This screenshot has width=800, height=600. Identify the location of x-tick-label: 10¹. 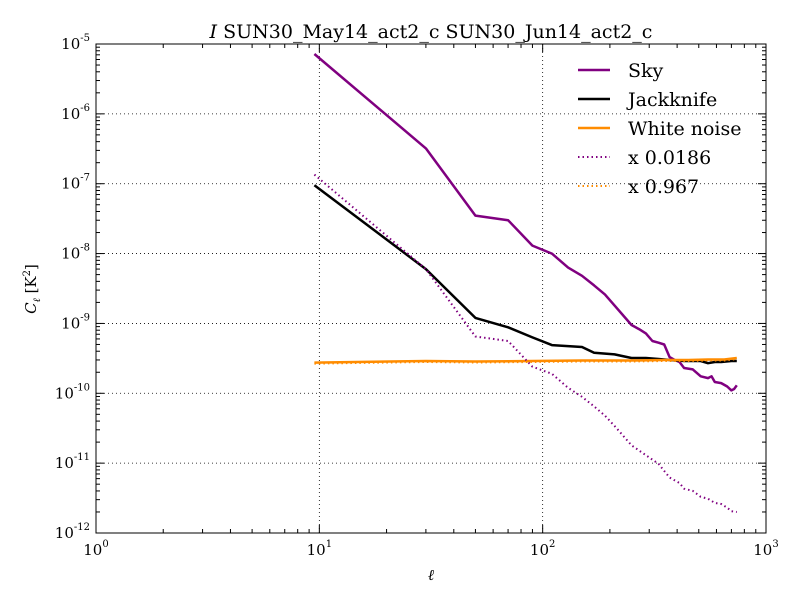
(319, 549).